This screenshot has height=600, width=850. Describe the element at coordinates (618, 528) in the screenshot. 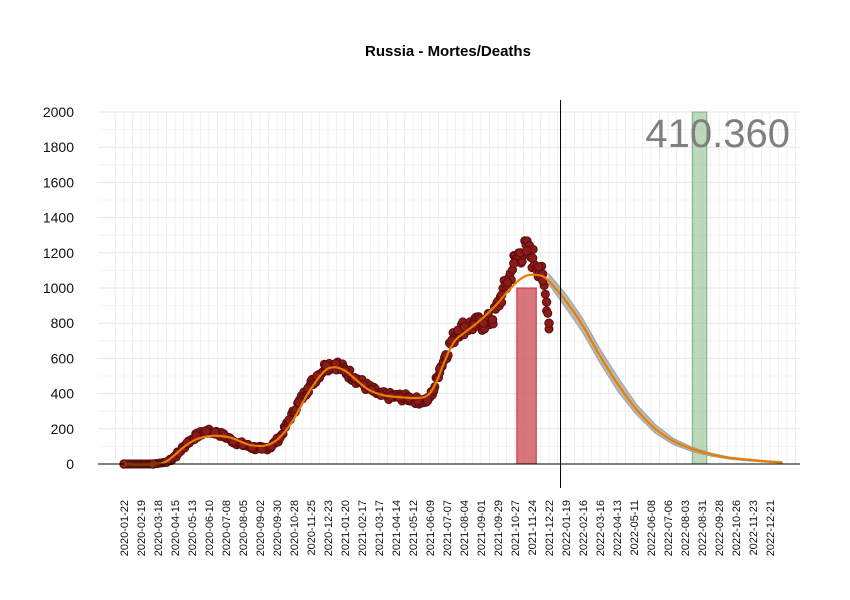

I see `x-tick-label: 2022-04-13` at that location.